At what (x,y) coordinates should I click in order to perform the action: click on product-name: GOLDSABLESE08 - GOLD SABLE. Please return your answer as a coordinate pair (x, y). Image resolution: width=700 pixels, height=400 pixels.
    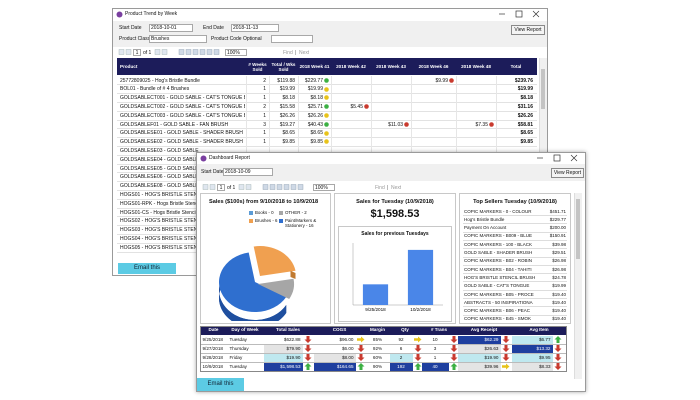
    Looking at the image, I should click on (159, 186).